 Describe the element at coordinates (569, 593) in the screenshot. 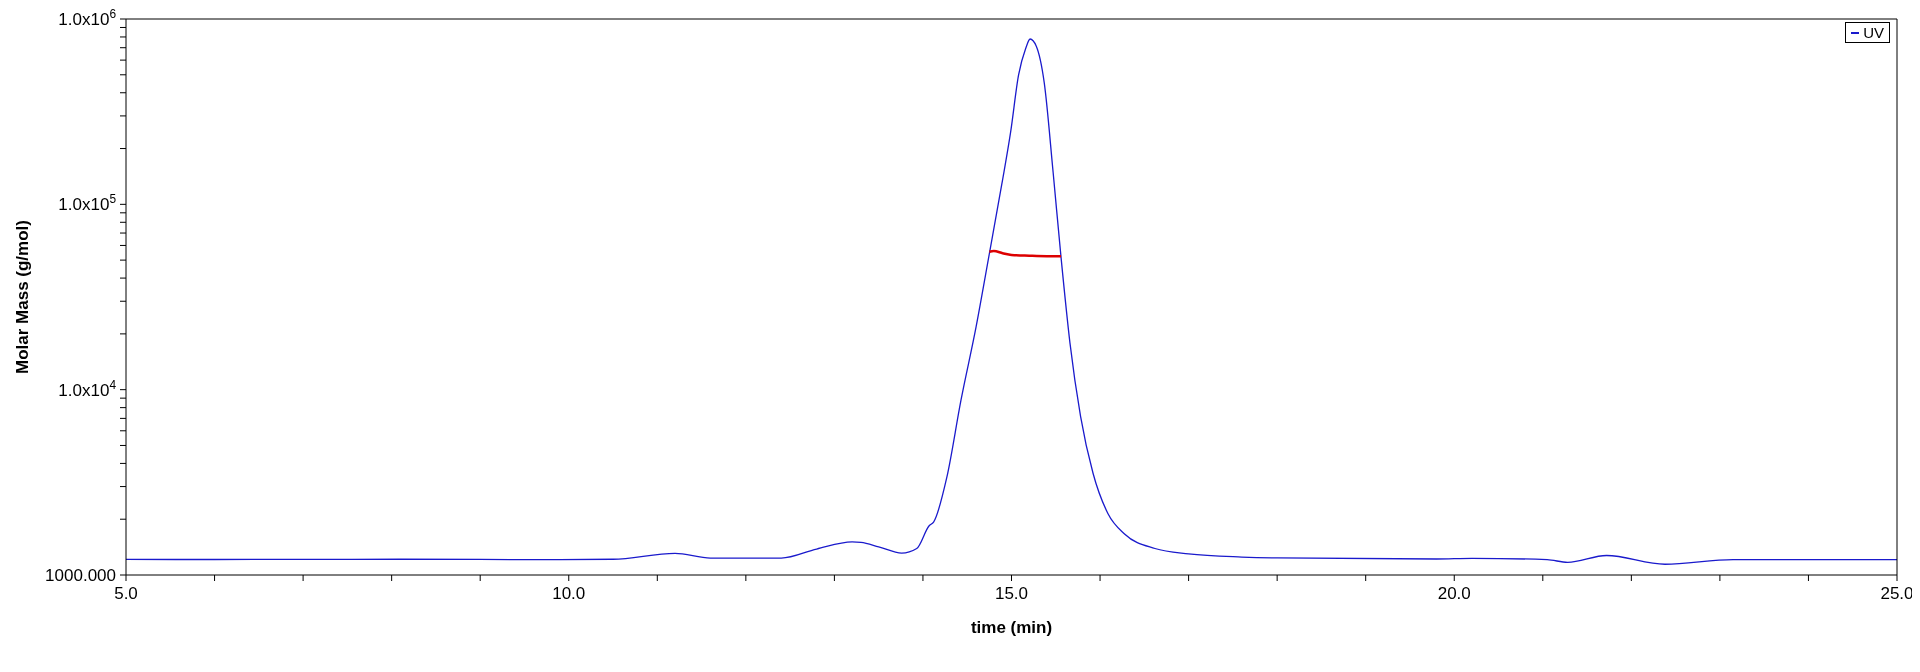

I see `x-tick-label: 10.0` at that location.